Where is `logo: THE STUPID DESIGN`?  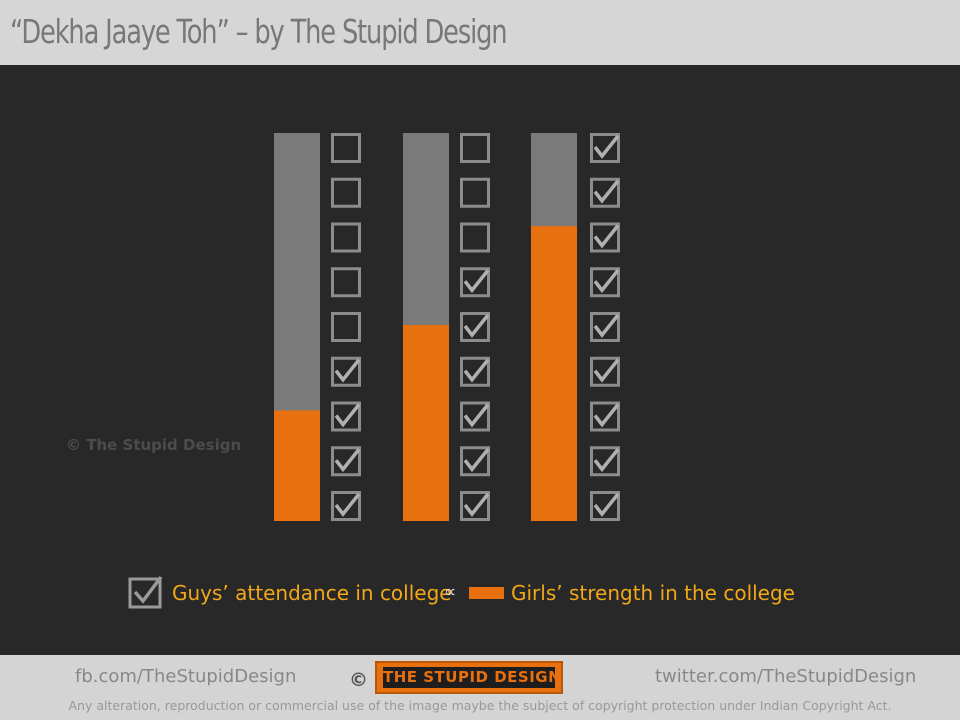 logo: THE STUPID DESIGN is located at coordinates (469, 677).